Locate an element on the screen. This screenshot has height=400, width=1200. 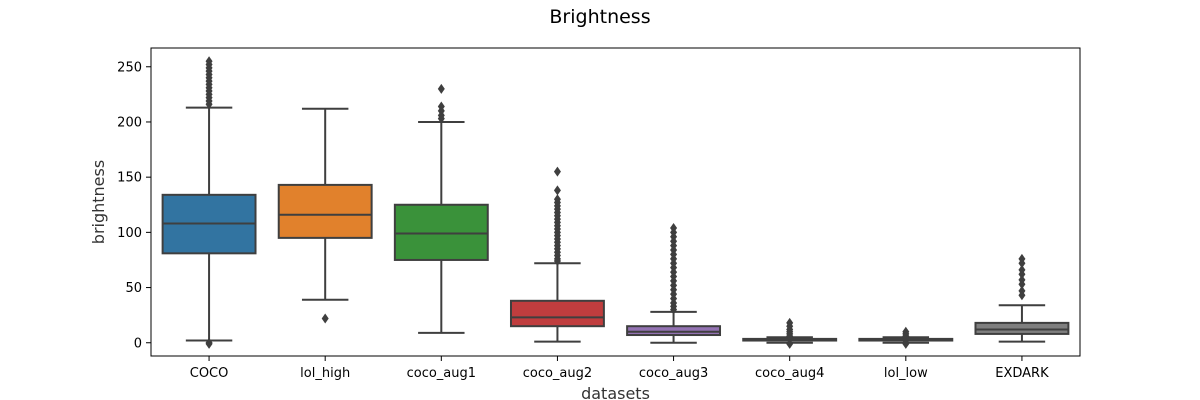
y-tick-label: 200 is located at coordinates (129, 122).